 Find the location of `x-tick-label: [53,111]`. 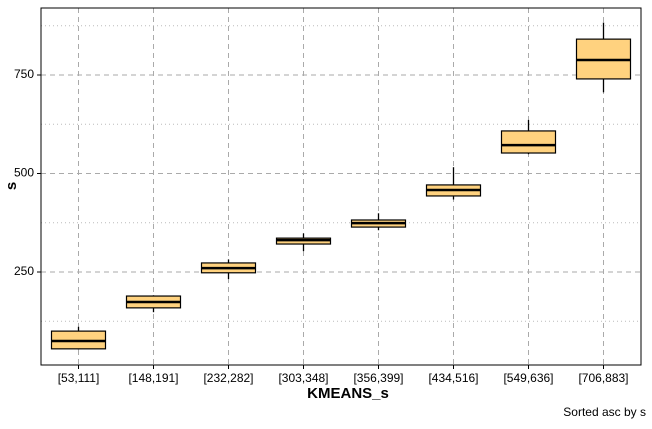

x-tick-label: [53,111] is located at coordinates (79, 378).